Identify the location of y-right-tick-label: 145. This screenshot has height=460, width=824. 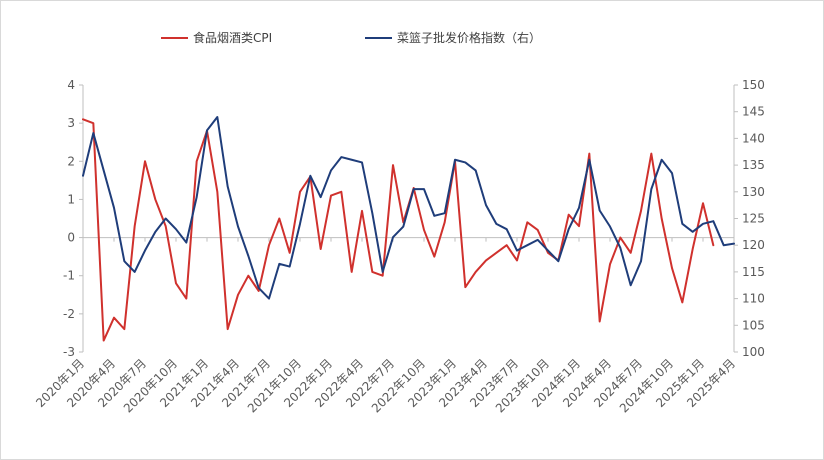
(753, 112).